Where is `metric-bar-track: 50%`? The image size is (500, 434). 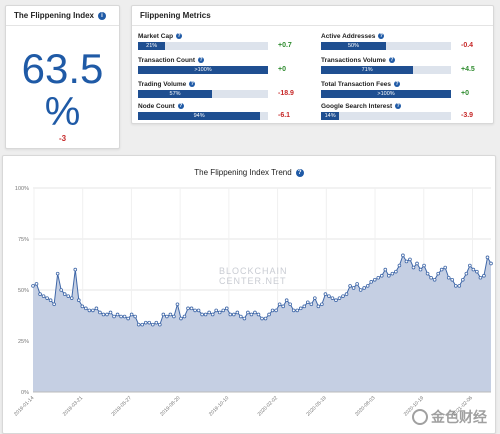
metric-bar-track: 50% is located at coordinates (386, 46).